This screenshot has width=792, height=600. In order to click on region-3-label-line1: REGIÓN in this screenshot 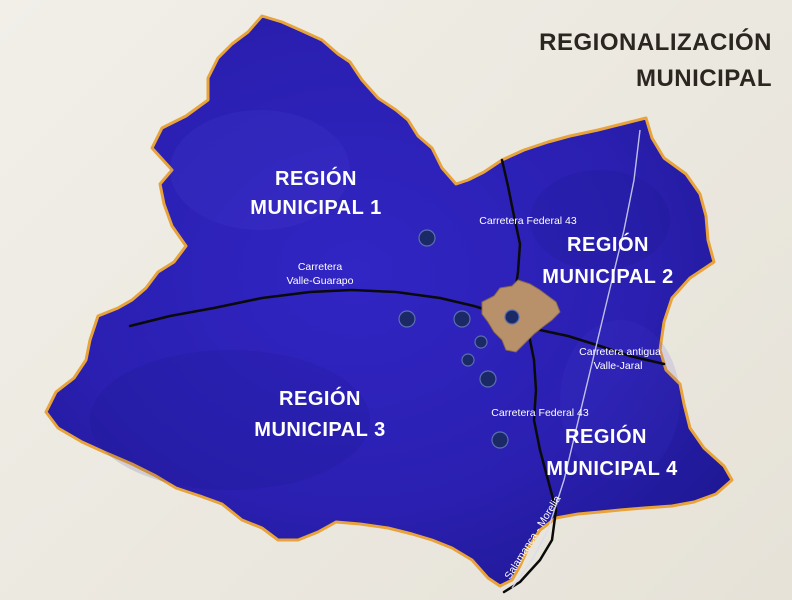, I will do `click(320, 398)`.